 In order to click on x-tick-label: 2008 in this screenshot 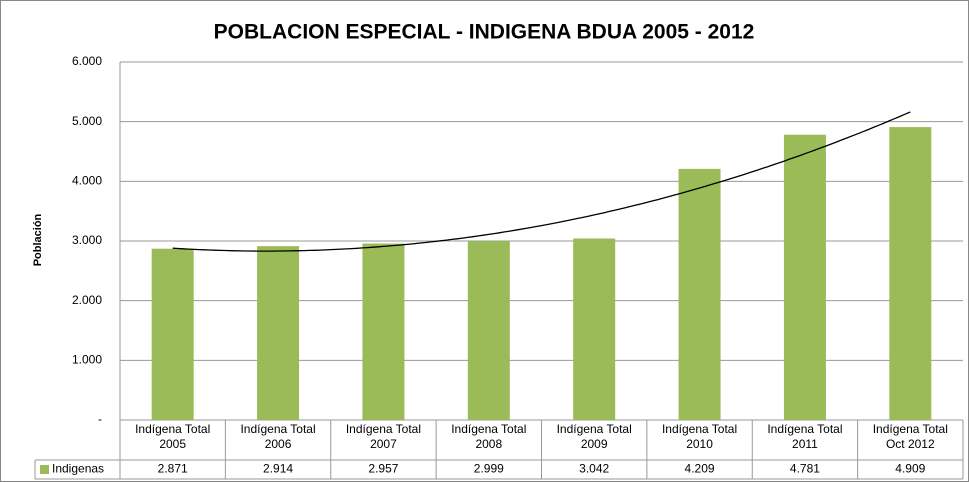, I will do `click(488, 444)`.